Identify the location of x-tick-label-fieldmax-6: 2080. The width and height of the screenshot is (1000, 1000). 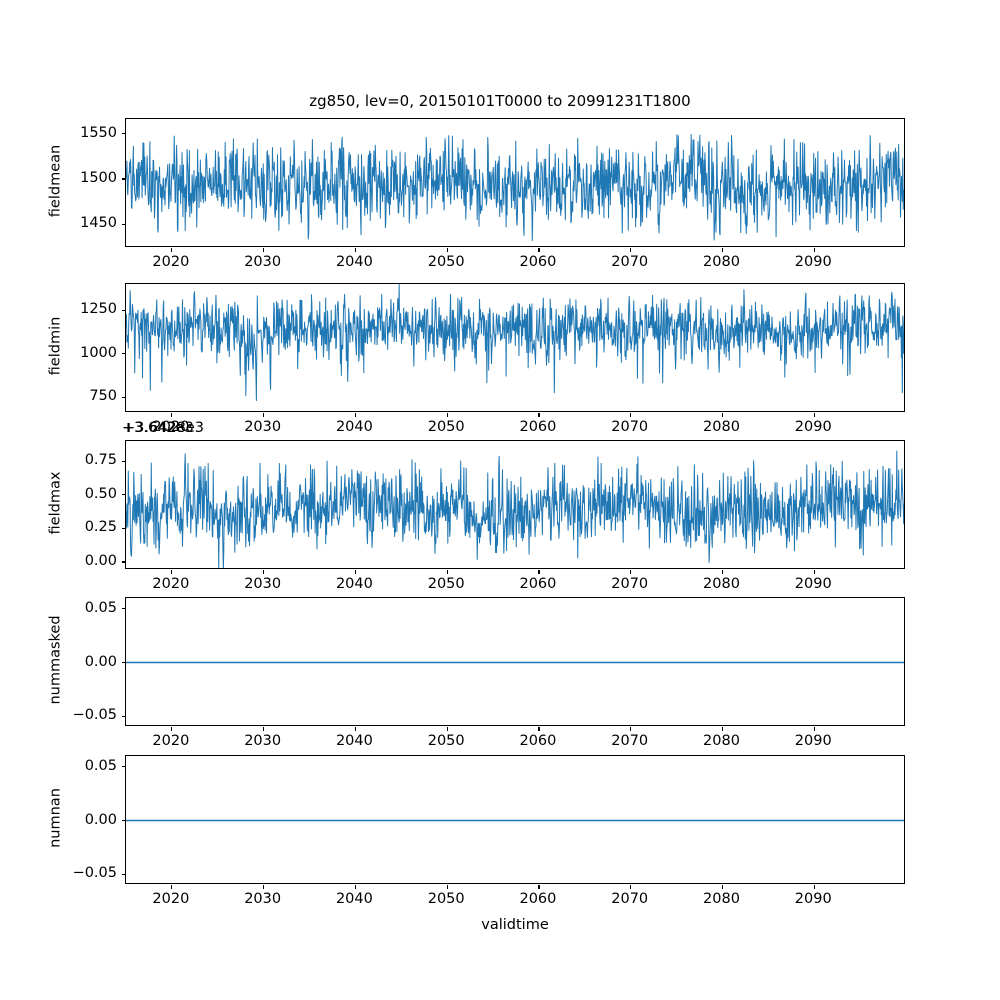
(721, 584).